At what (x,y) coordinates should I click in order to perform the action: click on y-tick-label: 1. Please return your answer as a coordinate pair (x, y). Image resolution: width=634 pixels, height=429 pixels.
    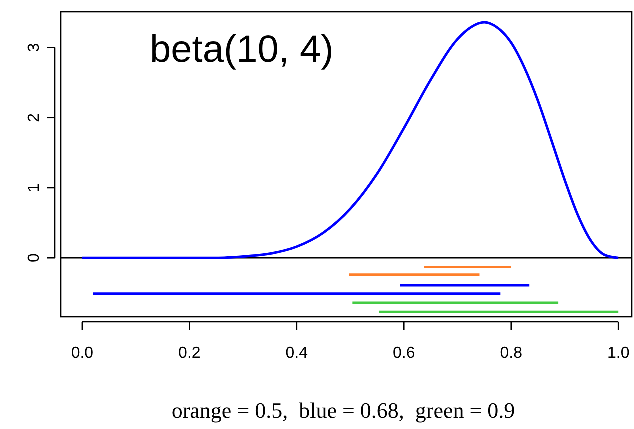
    Looking at the image, I should click on (34, 187).